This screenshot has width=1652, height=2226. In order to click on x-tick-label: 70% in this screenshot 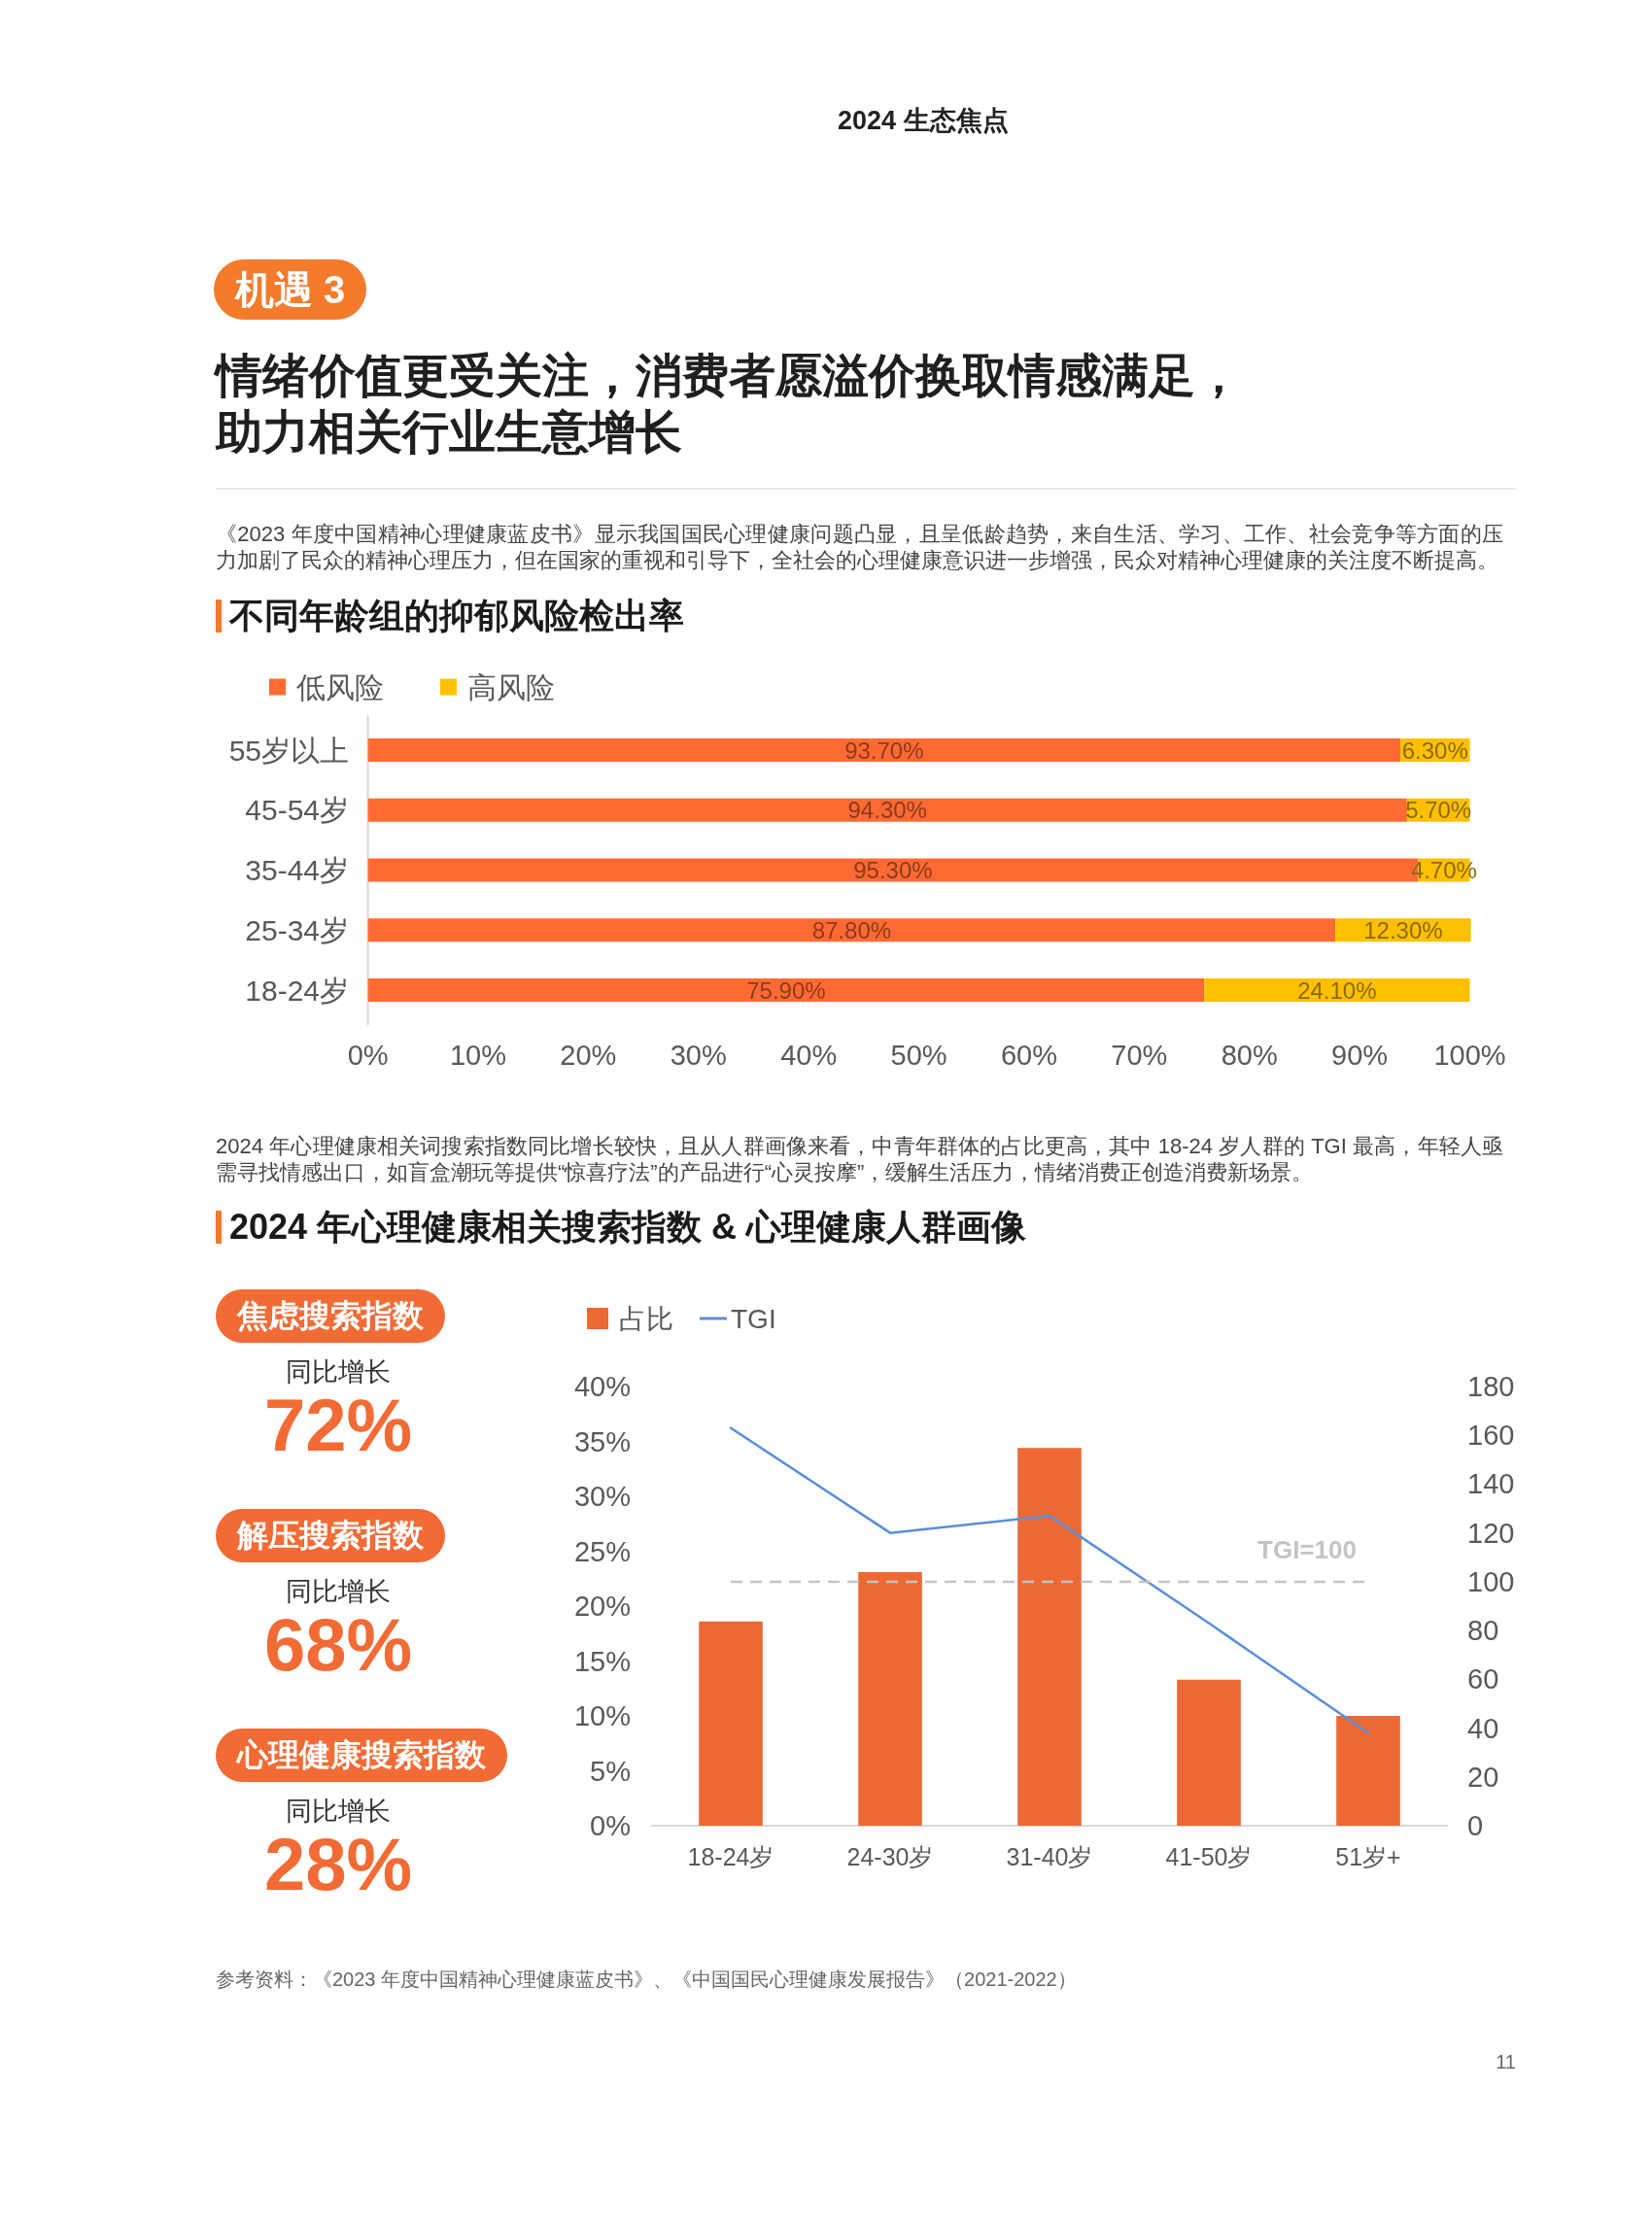, I will do `click(1139, 1055)`.